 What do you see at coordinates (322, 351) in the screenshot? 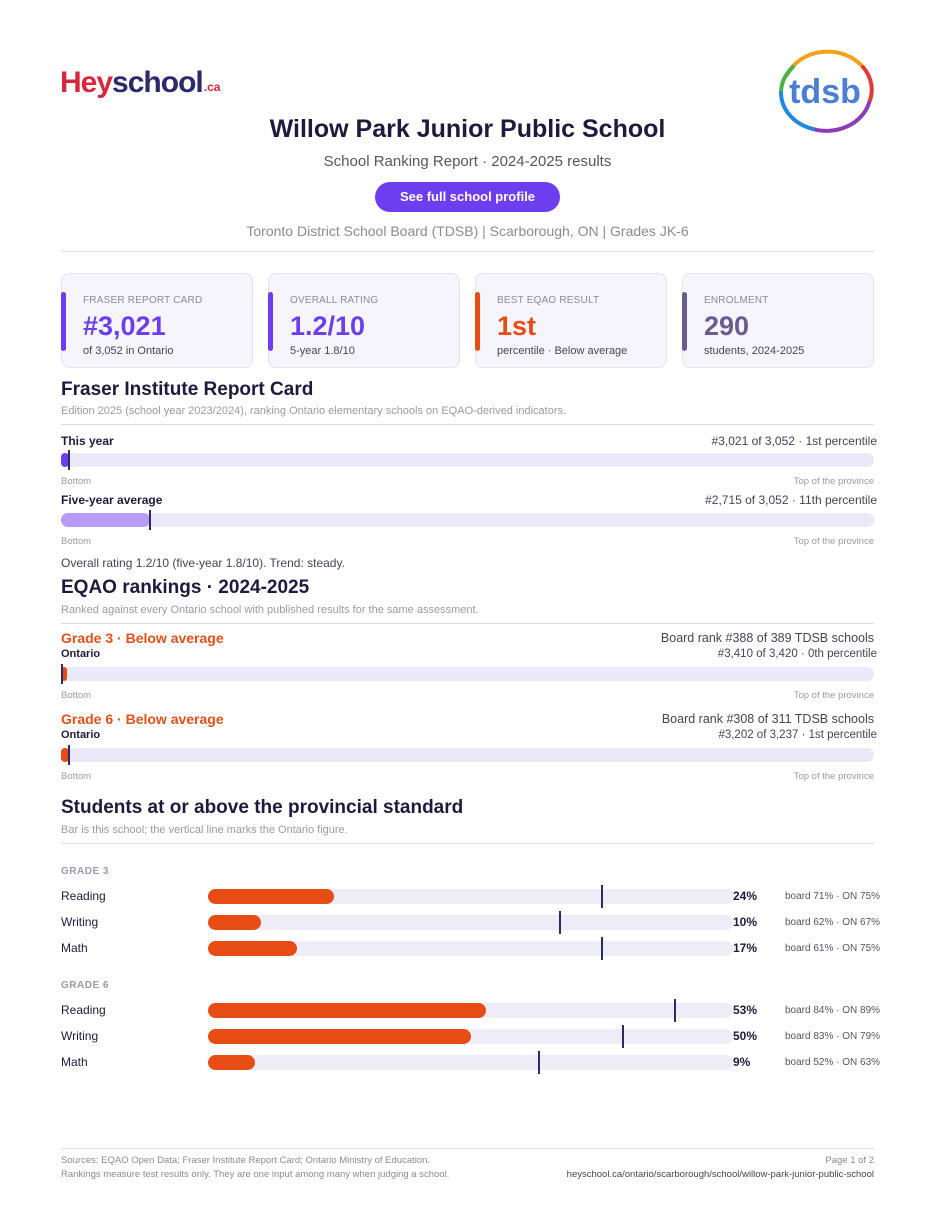
I see `card-sub: 5-year 1.8/10` at bounding box center [322, 351].